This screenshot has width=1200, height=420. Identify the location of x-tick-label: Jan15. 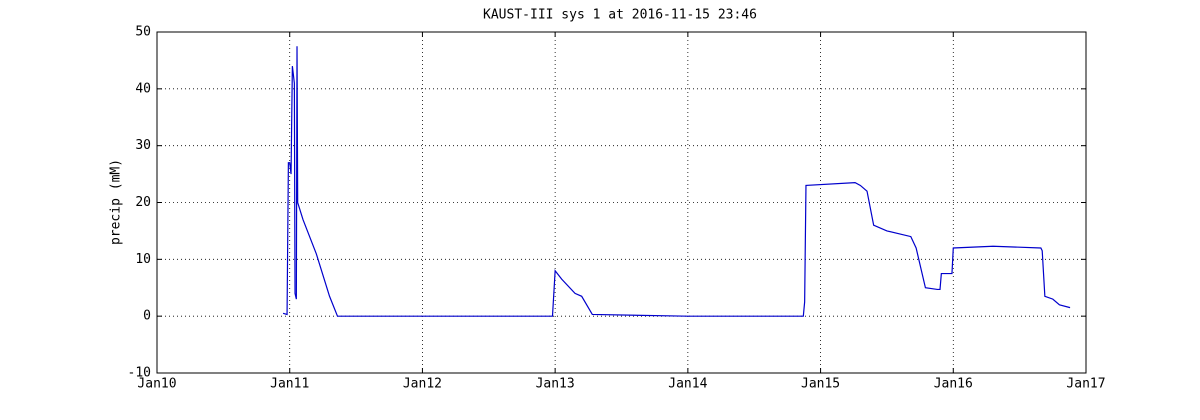
(820, 384).